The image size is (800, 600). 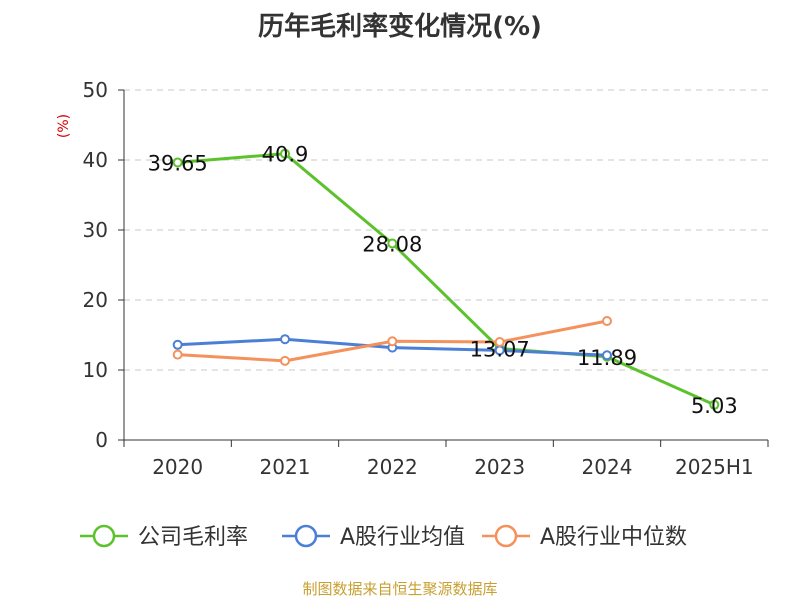 What do you see at coordinates (714, 467) in the screenshot?
I see `x-tick-label: 2025H1` at bounding box center [714, 467].